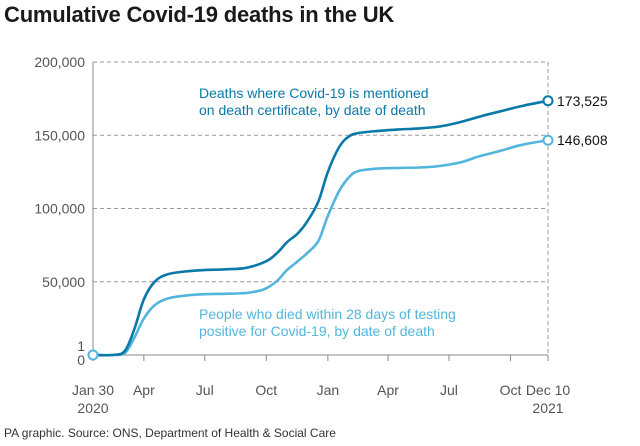 The width and height of the screenshot is (640, 446). What do you see at coordinates (92, 408) in the screenshot?
I see `x-tick-label-year: 2020` at bounding box center [92, 408].